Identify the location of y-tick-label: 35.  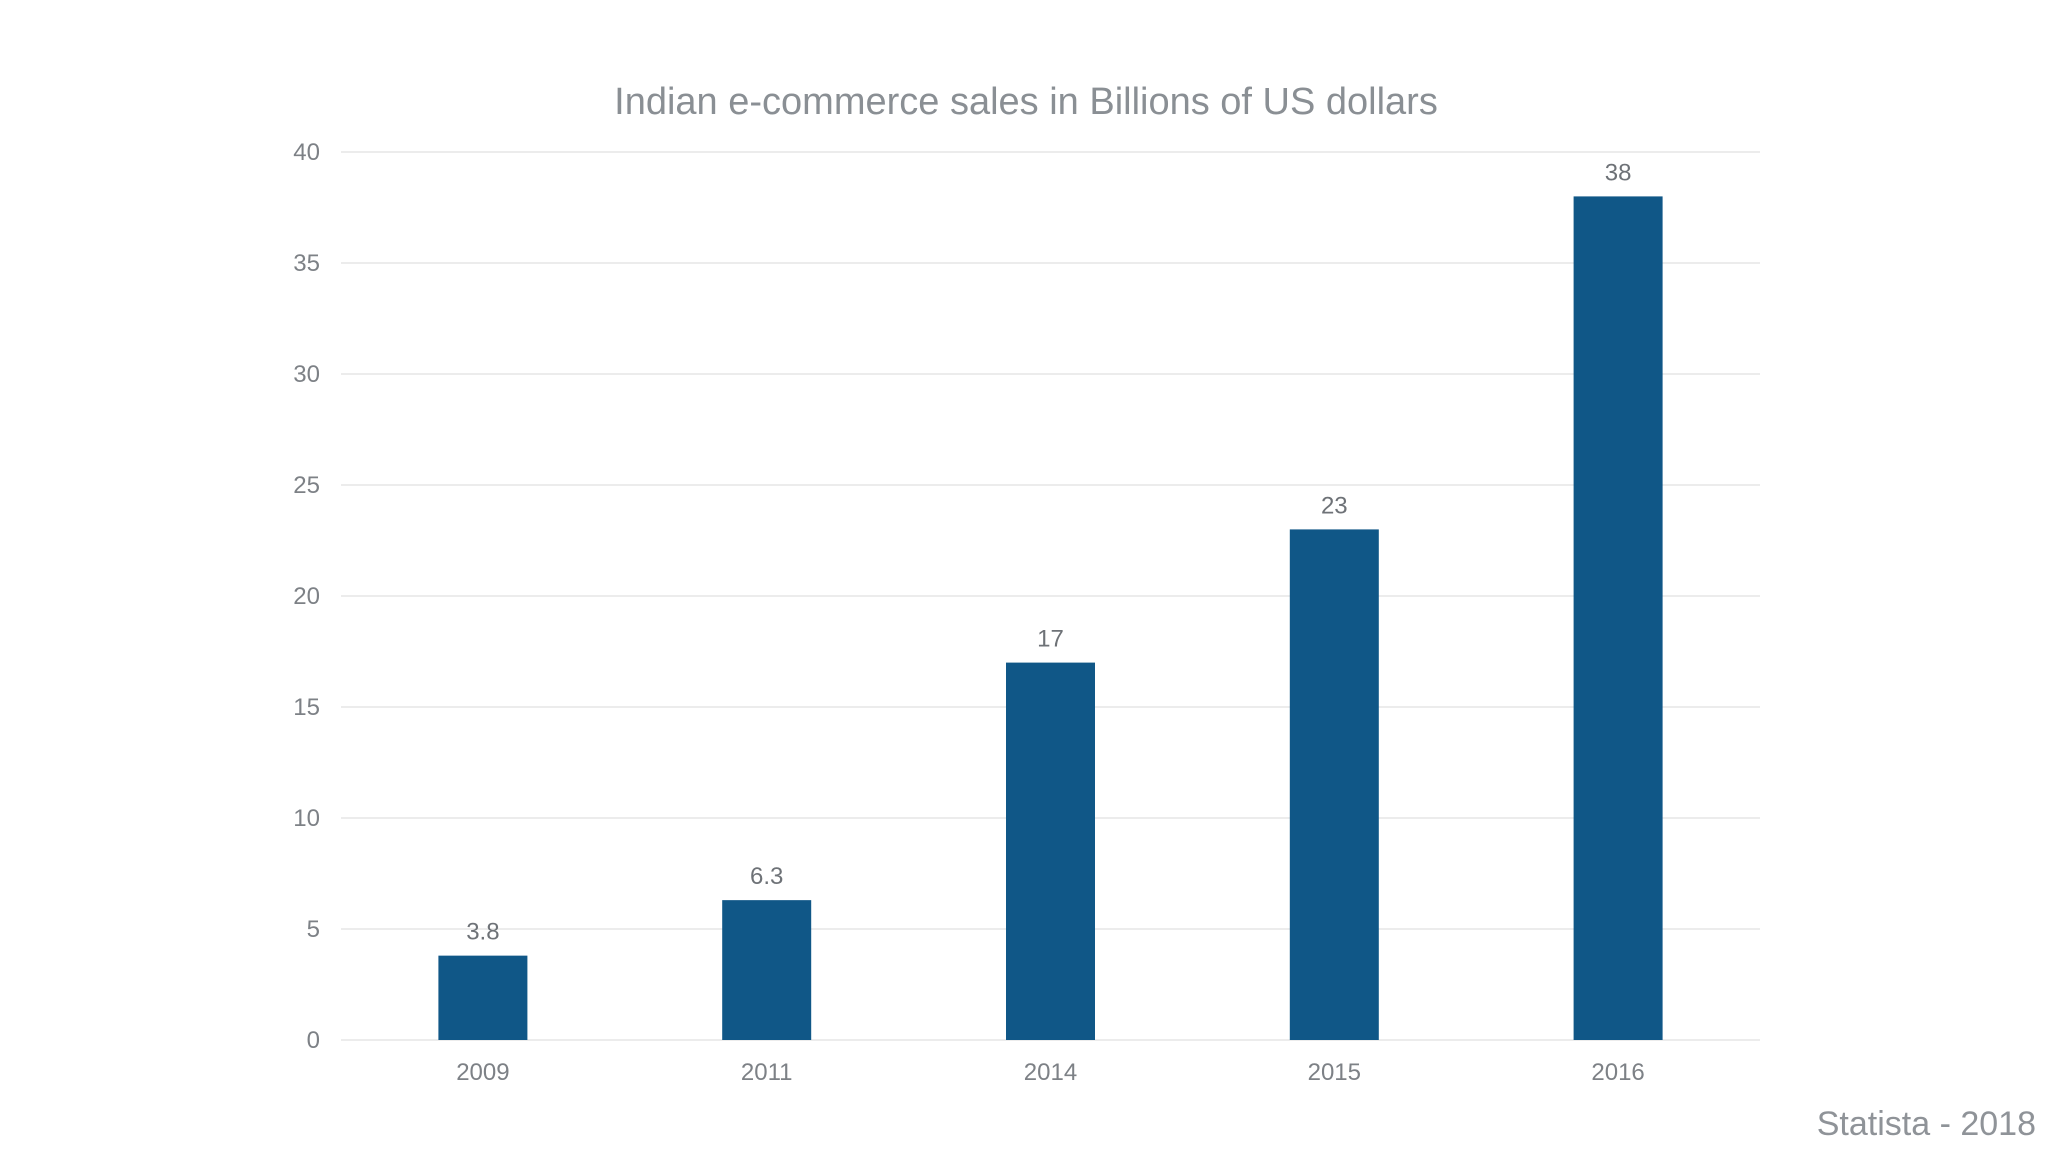
(306, 263).